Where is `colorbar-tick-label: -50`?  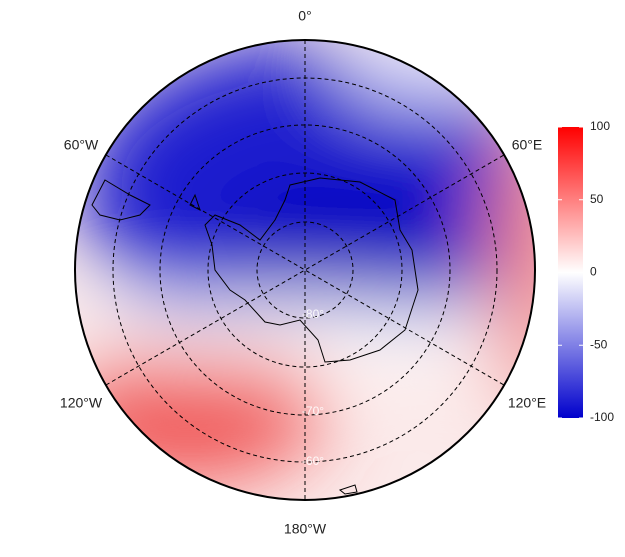
colorbar-tick-label: -50 is located at coordinates (599, 344).